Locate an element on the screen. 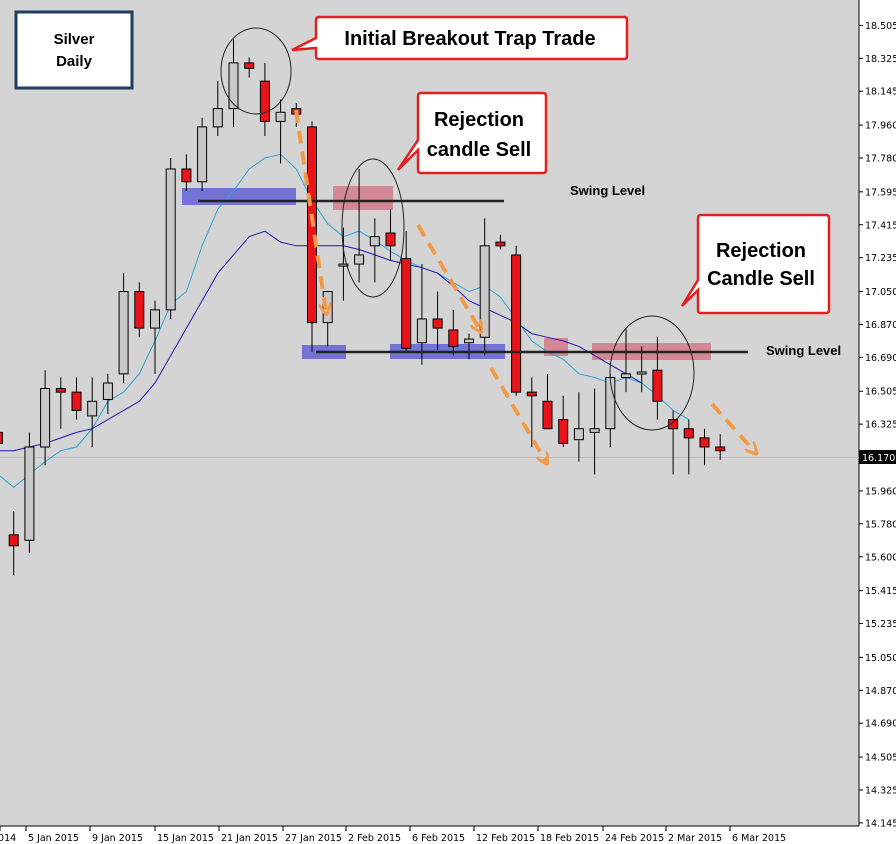 This screenshot has width=896, height=844. current-price-value: 16.170 is located at coordinates (878, 458).